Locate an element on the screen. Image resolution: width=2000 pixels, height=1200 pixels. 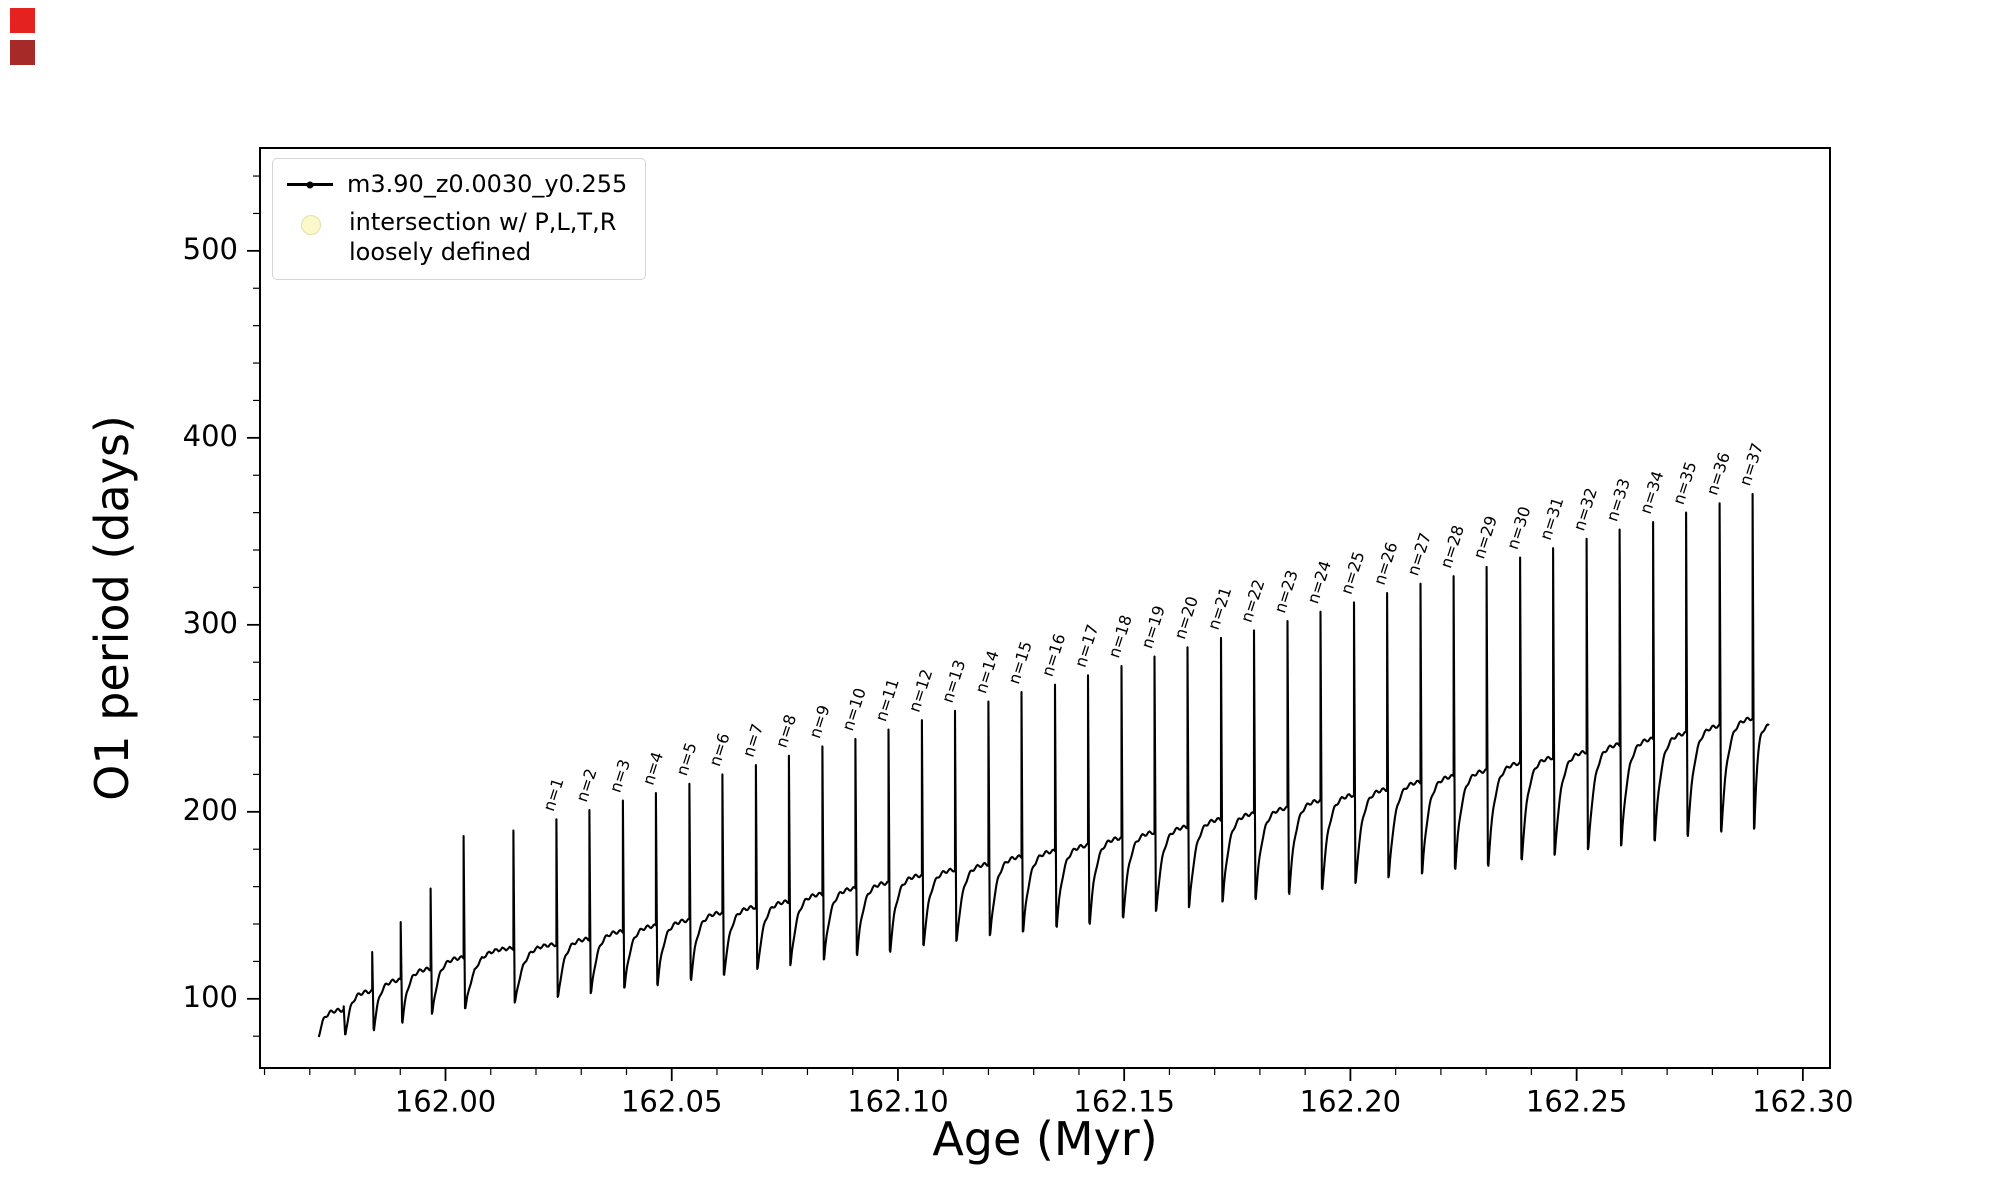
peak-annotation: n=14 is located at coordinates (987, 672).